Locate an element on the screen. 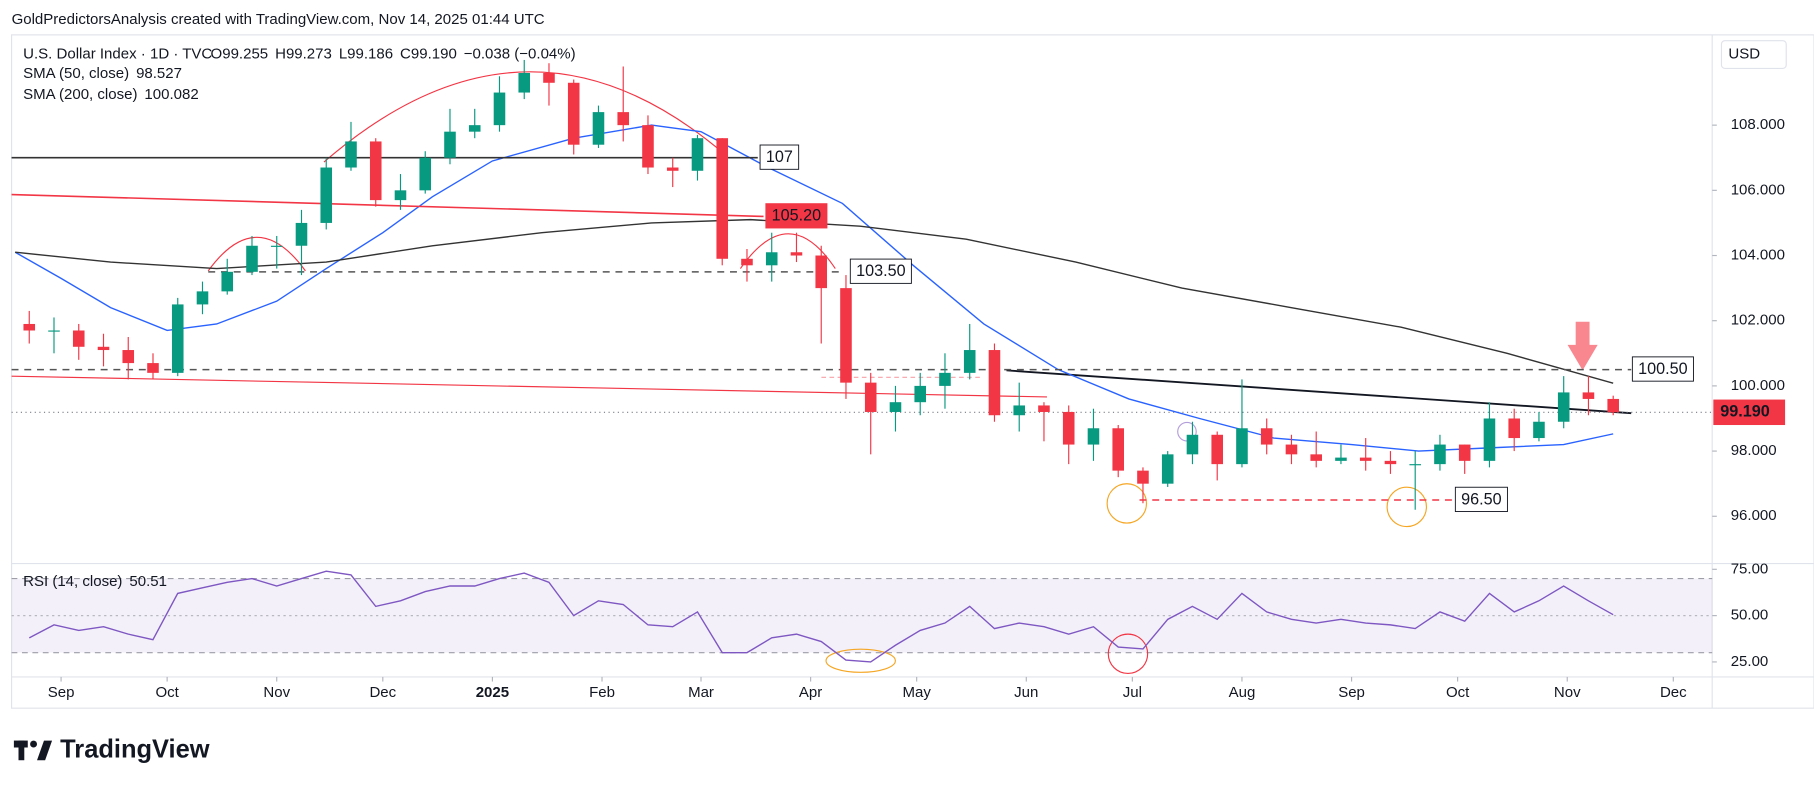  y-tick-label: 50.00 is located at coordinates (1750, 615).